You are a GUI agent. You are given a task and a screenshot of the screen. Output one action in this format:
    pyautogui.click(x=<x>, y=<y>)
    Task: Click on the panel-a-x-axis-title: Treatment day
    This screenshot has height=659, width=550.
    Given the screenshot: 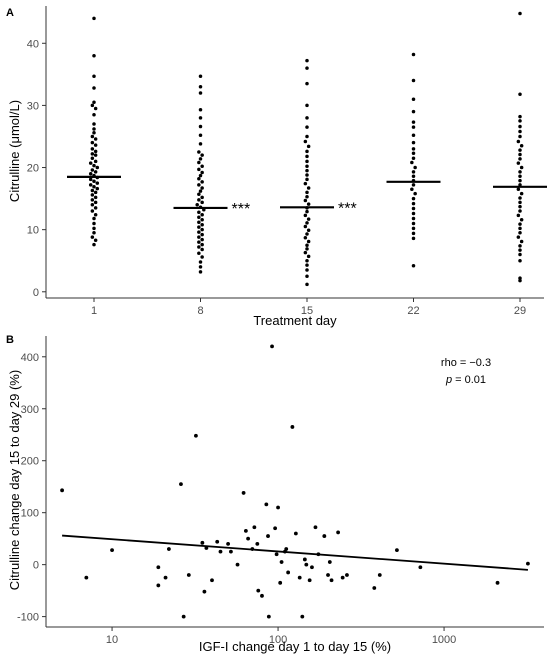 What is the action you would take?
    pyautogui.click(x=295, y=320)
    